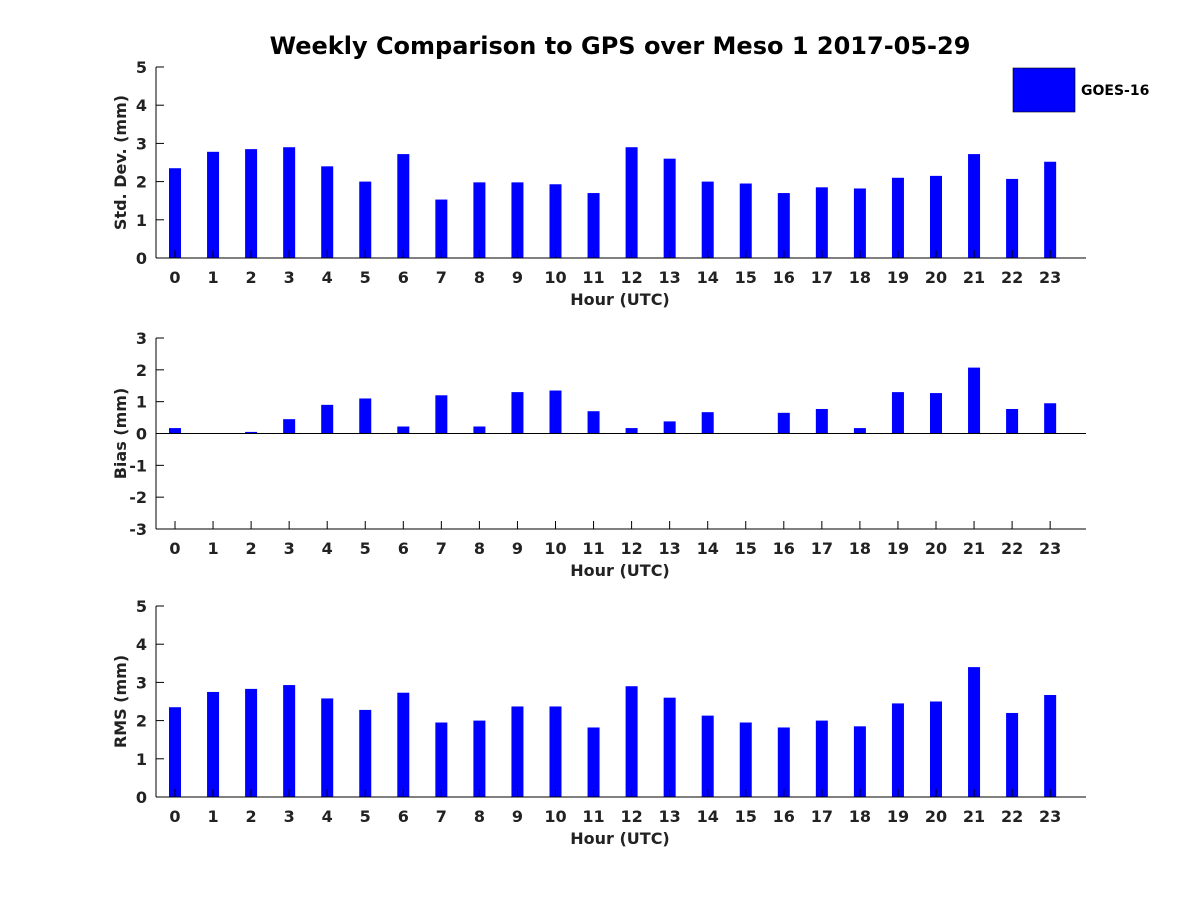  Describe the element at coordinates (212, 277) in the screenshot. I see `std-dev-xtick-label: 1` at that location.